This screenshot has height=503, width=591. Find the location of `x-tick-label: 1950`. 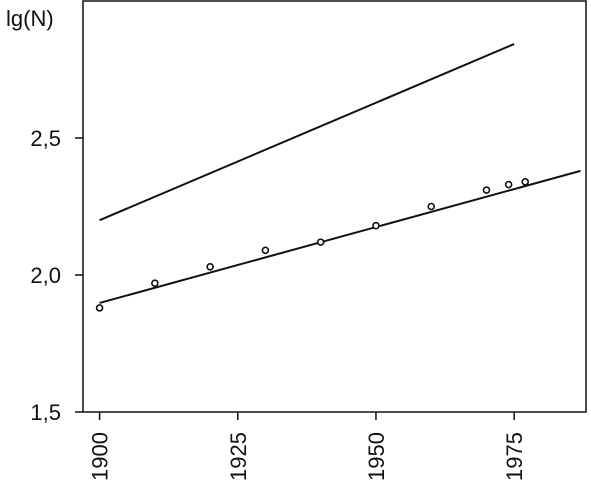

x-tick-label: 1950 is located at coordinates (376, 456).